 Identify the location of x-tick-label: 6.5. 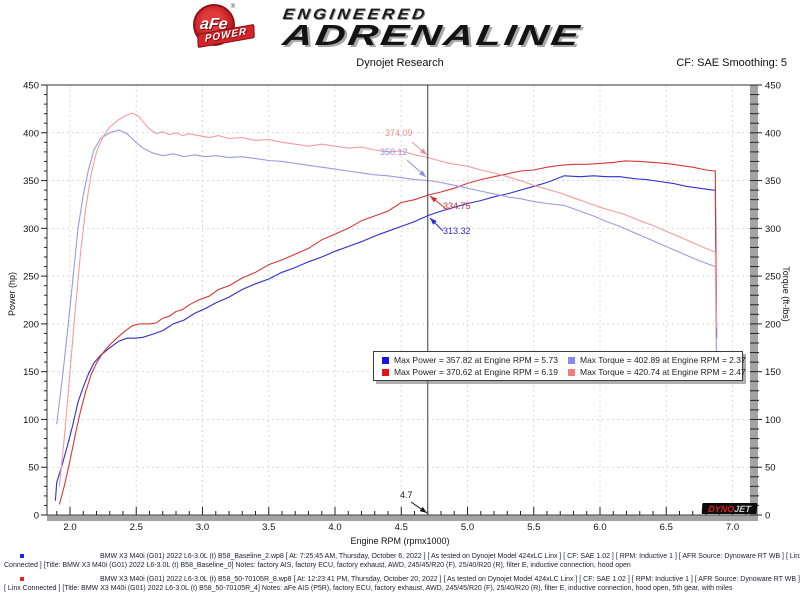
(666, 527).